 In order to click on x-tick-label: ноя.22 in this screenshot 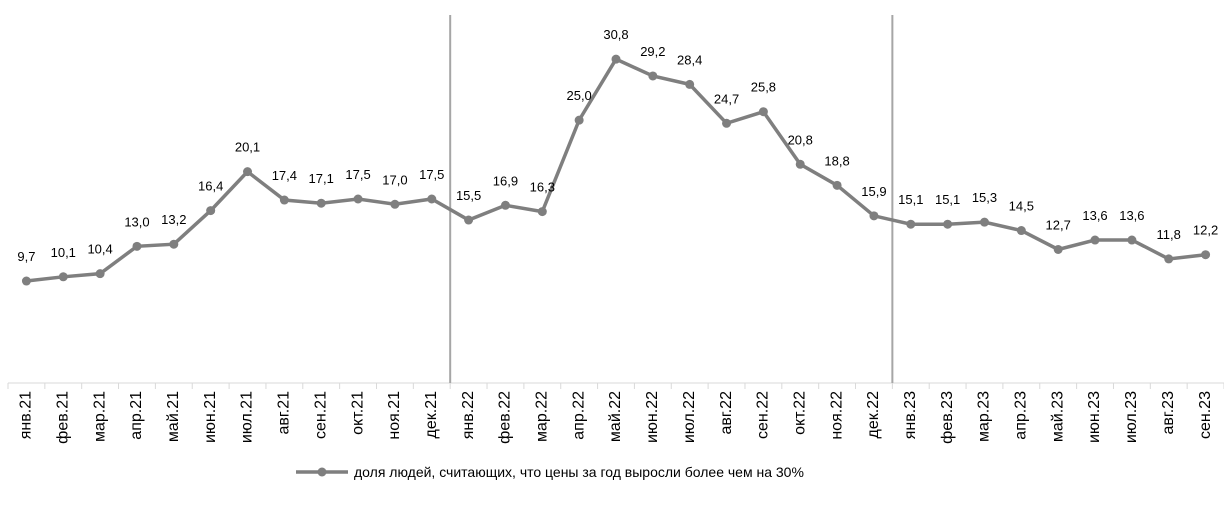, I will do `click(836, 415)`.